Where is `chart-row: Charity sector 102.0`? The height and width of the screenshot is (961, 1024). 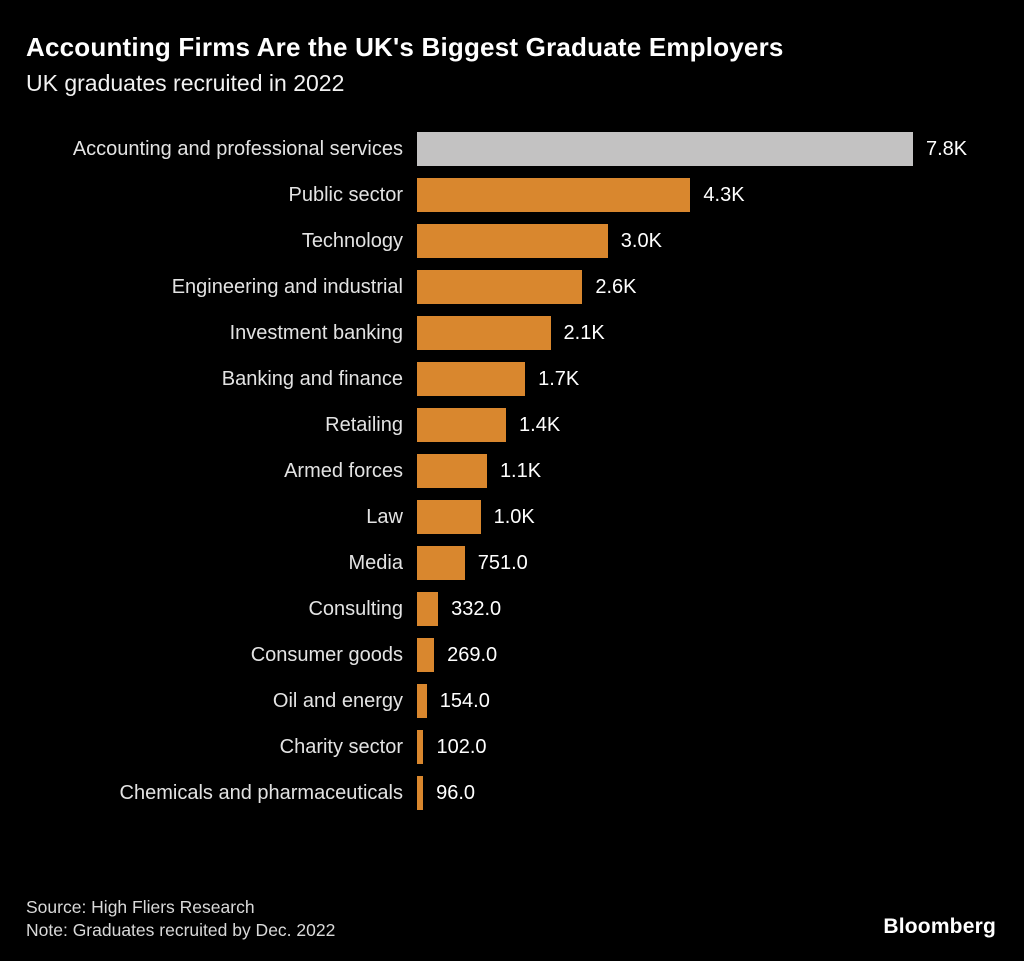
chart-row: Charity sector 102.0 is located at coordinates (512, 747).